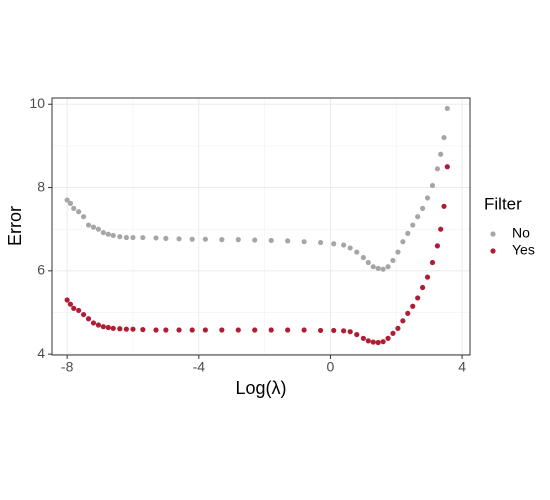 The width and height of the screenshot is (550, 500). Describe the element at coordinates (260, 388) in the screenshot. I see `x-axis-title: Log(λ)` at that location.